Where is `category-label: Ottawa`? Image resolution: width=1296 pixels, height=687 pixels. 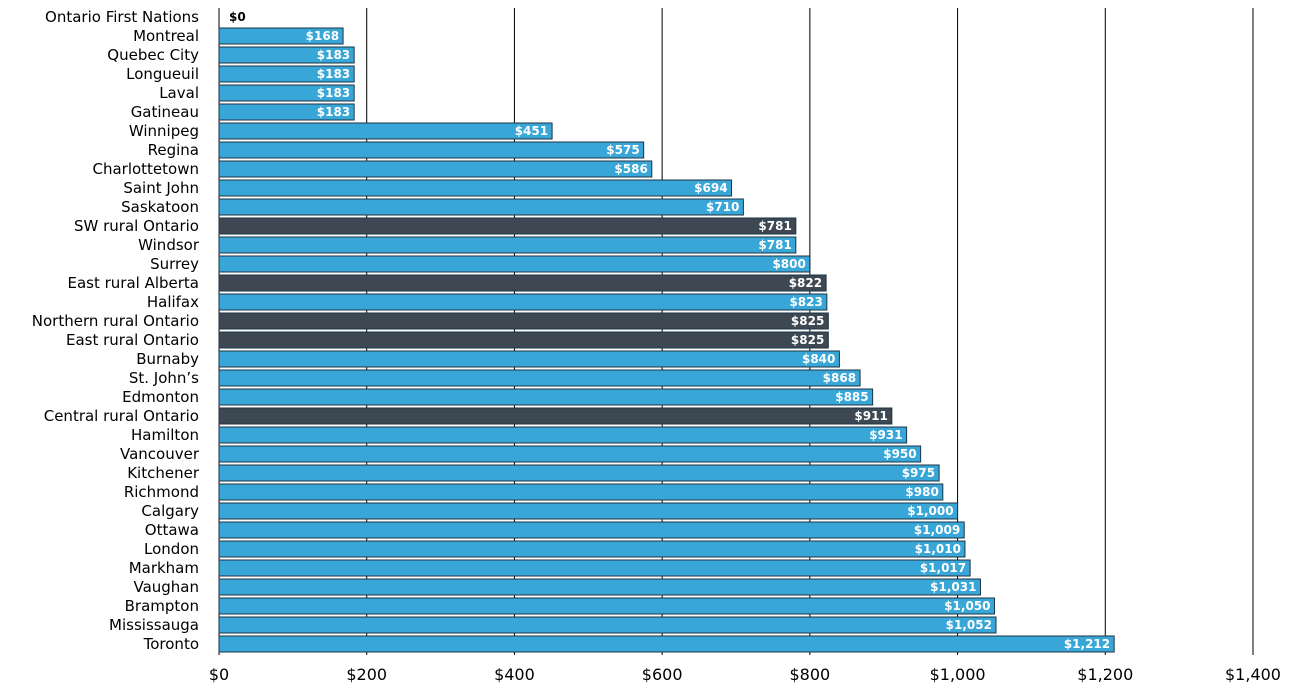 category-label: Ottawa is located at coordinates (172, 530).